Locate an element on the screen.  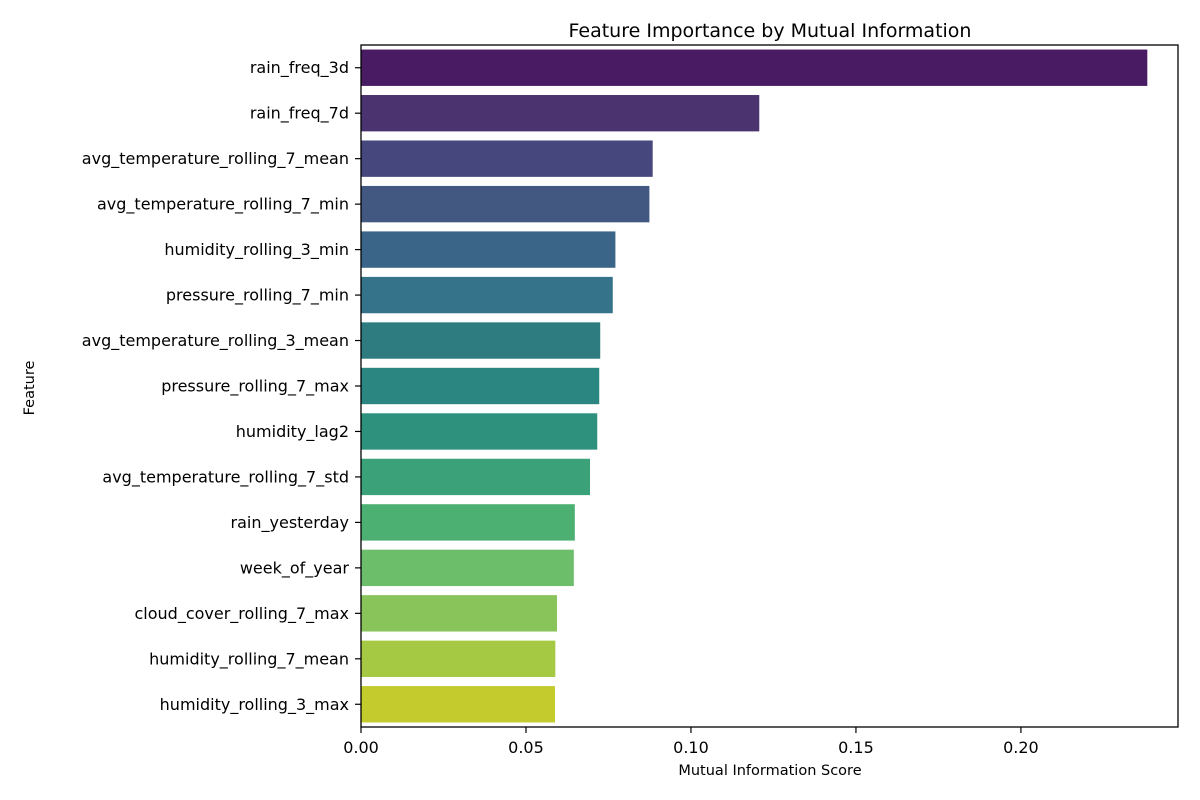
x-tick-label: 0.05 is located at coordinates (526, 747).